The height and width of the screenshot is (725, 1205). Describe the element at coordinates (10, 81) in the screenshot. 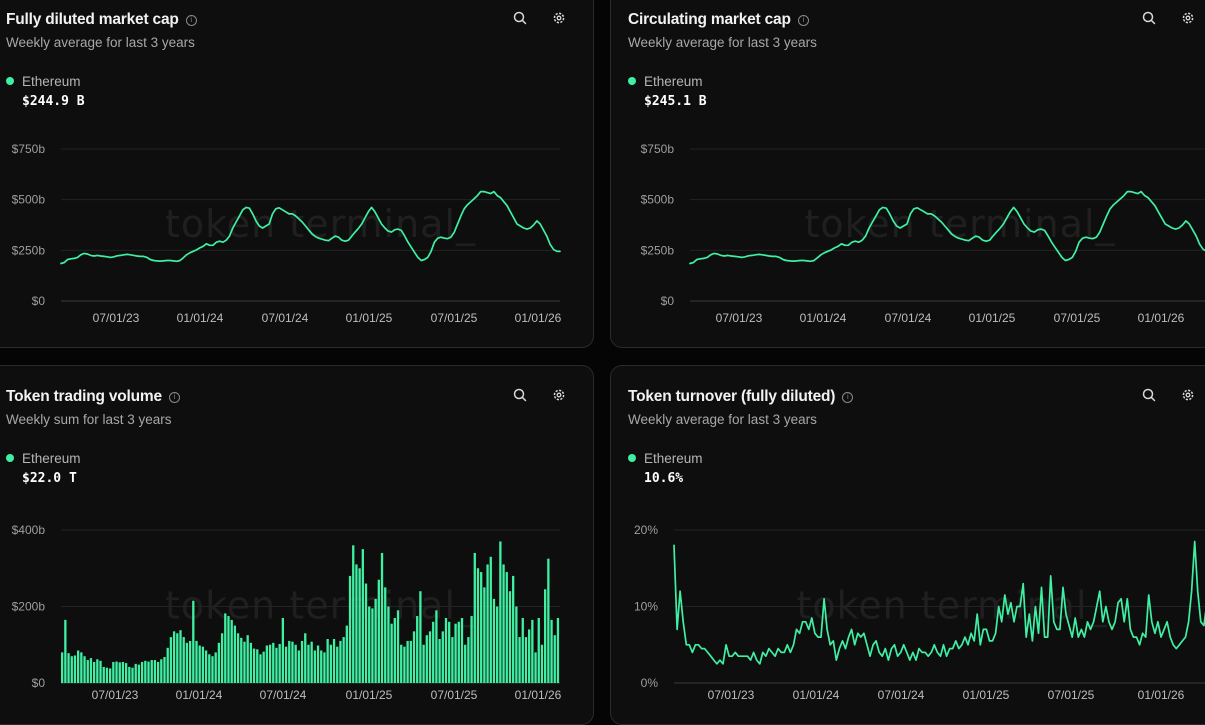

I see `legend-dot` at that location.